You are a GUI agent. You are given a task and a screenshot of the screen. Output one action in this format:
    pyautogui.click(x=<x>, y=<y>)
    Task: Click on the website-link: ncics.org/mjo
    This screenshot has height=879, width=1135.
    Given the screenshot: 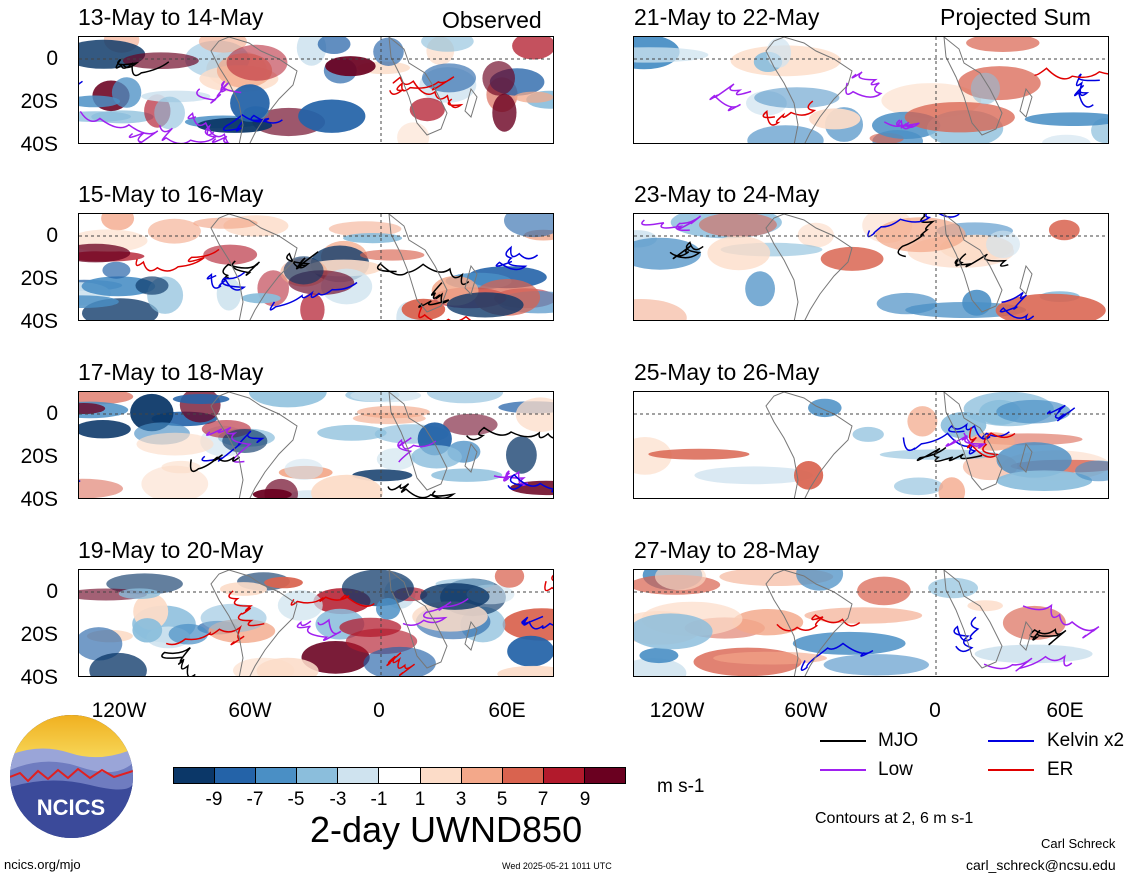 What is the action you would take?
    pyautogui.click(x=42, y=864)
    